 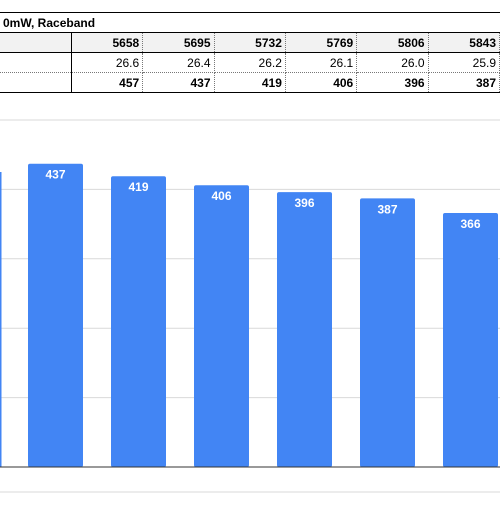 What do you see at coordinates (107, 62) in the screenshot?
I see `table-cell: 26.6` at bounding box center [107, 62].